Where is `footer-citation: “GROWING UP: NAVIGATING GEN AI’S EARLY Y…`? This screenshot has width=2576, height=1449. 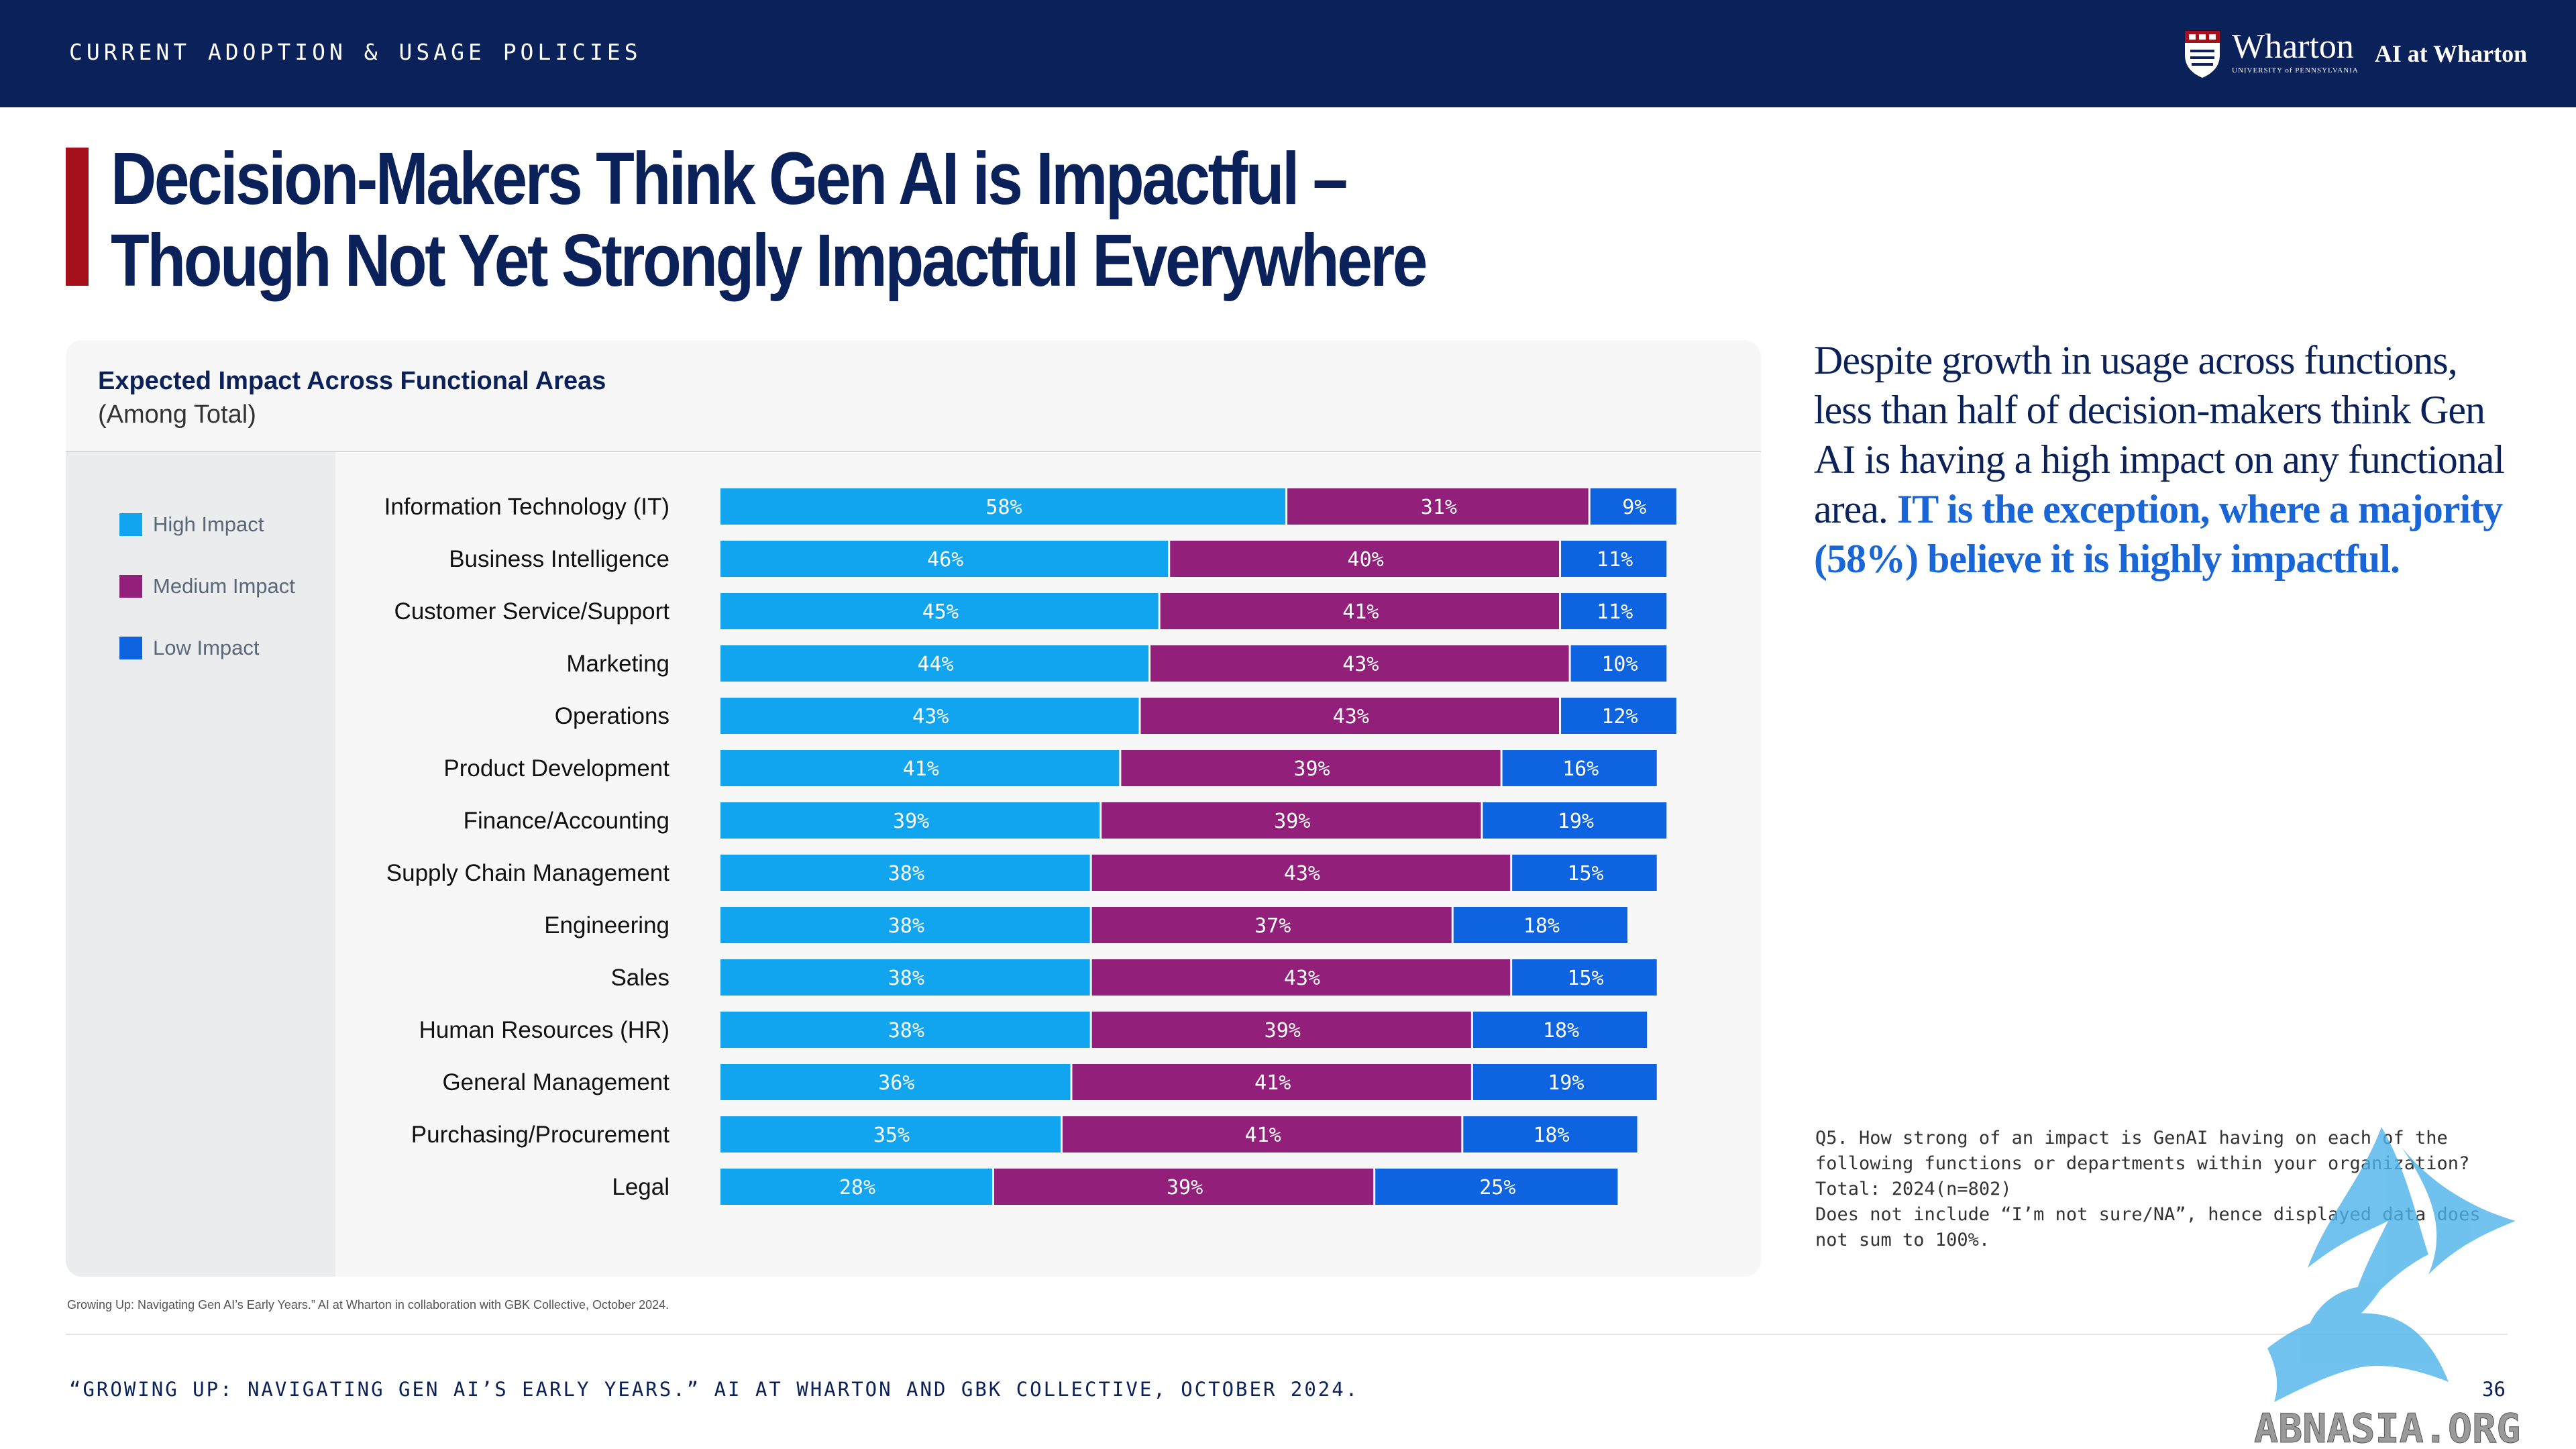 footer-citation: “GROWING UP: NAVIGATING GEN AI’S EARLY Y… is located at coordinates (714, 1389).